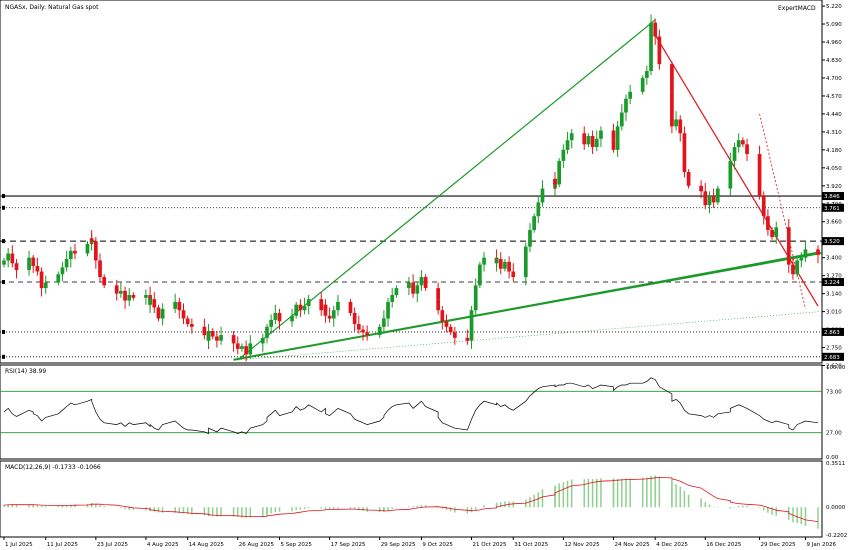 This screenshot has width=850, height=550. What do you see at coordinates (207, 545) in the screenshot?
I see `time-tick-label: 14 Aug 2025` at bounding box center [207, 545].